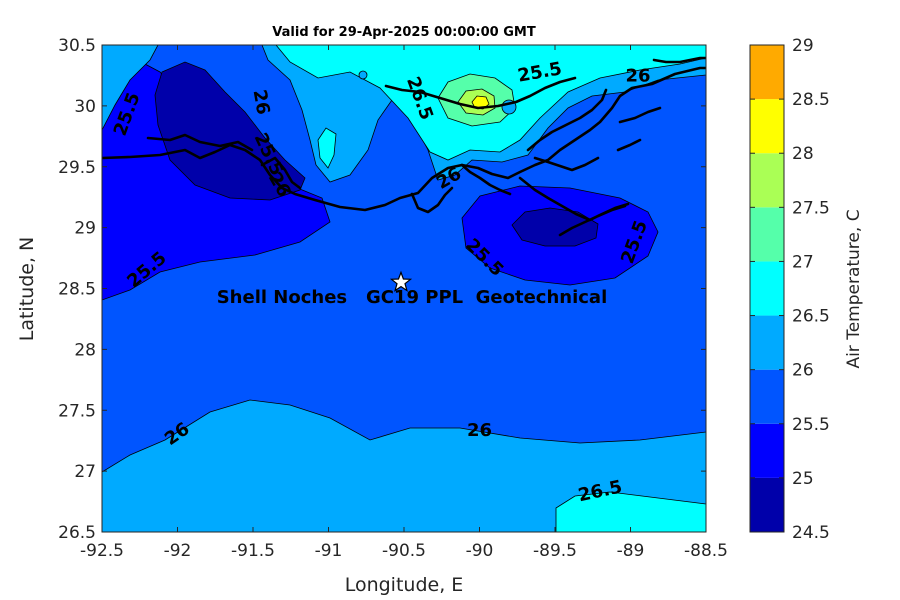 Image resolution: width=900 pixels, height=600 pixels. What do you see at coordinates (811, 533) in the screenshot?
I see `colorbar-tick-label: 24.5` at bounding box center [811, 533].